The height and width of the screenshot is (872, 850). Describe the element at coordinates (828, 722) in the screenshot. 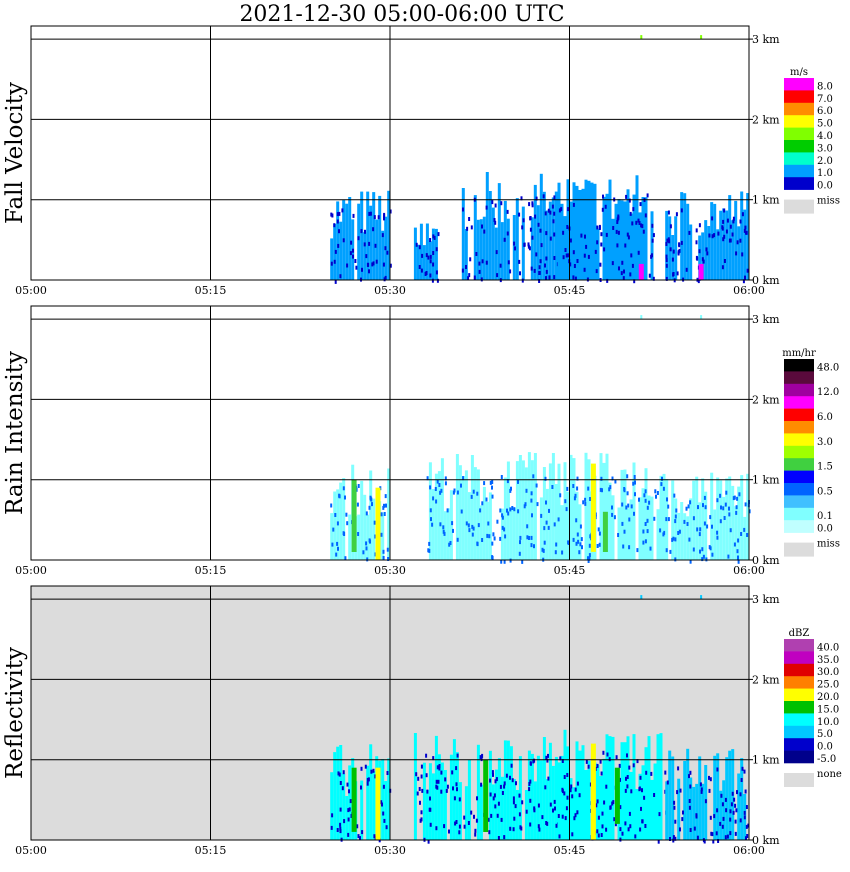

I see `legend-label: 10.0` at that location.